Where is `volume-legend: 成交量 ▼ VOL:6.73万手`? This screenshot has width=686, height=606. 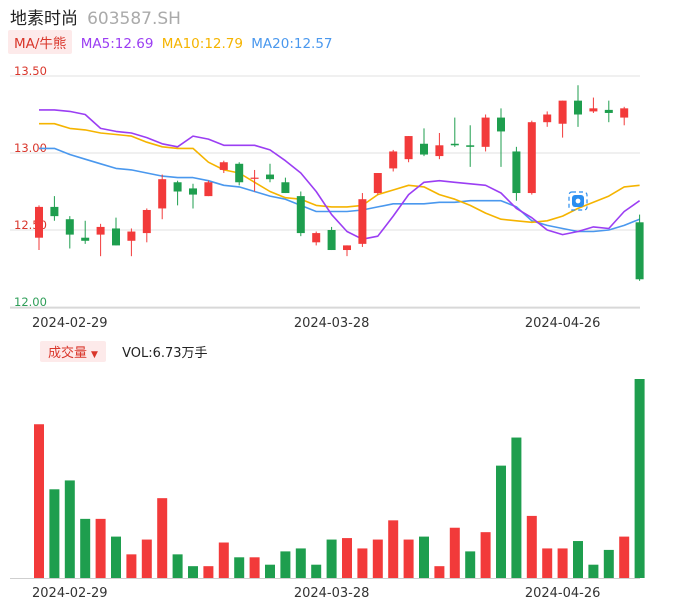
volume-legend: 成交量 ▼ VOL:6.73万手 is located at coordinates (124, 351).